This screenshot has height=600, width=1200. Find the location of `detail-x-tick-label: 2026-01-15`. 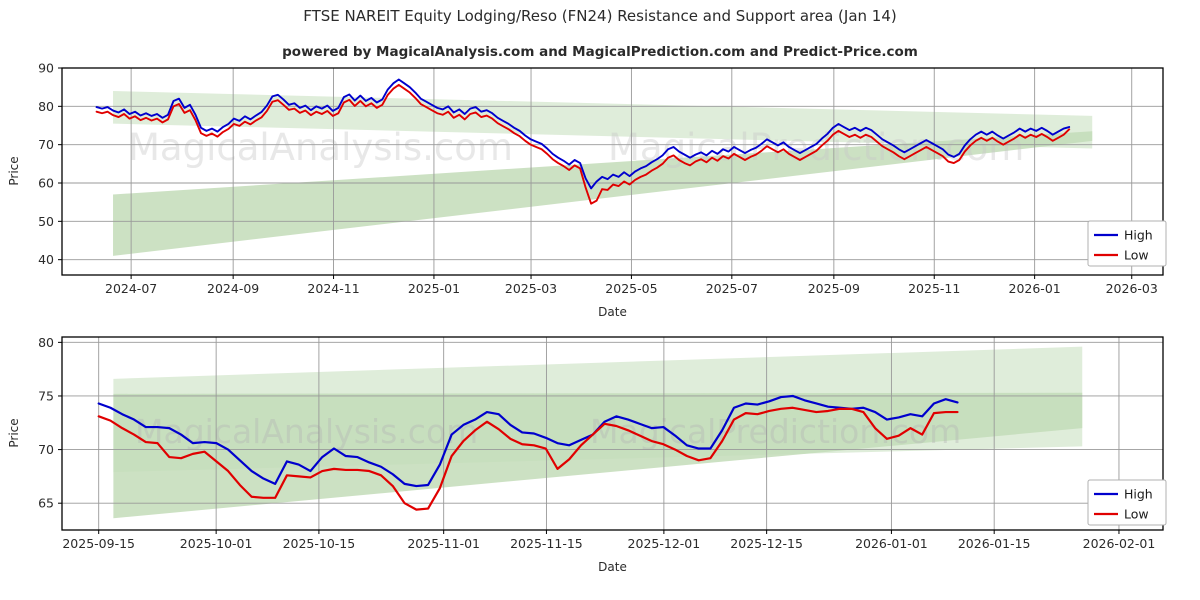

detail-x-tick-label: 2026-01-15 is located at coordinates (994, 543).